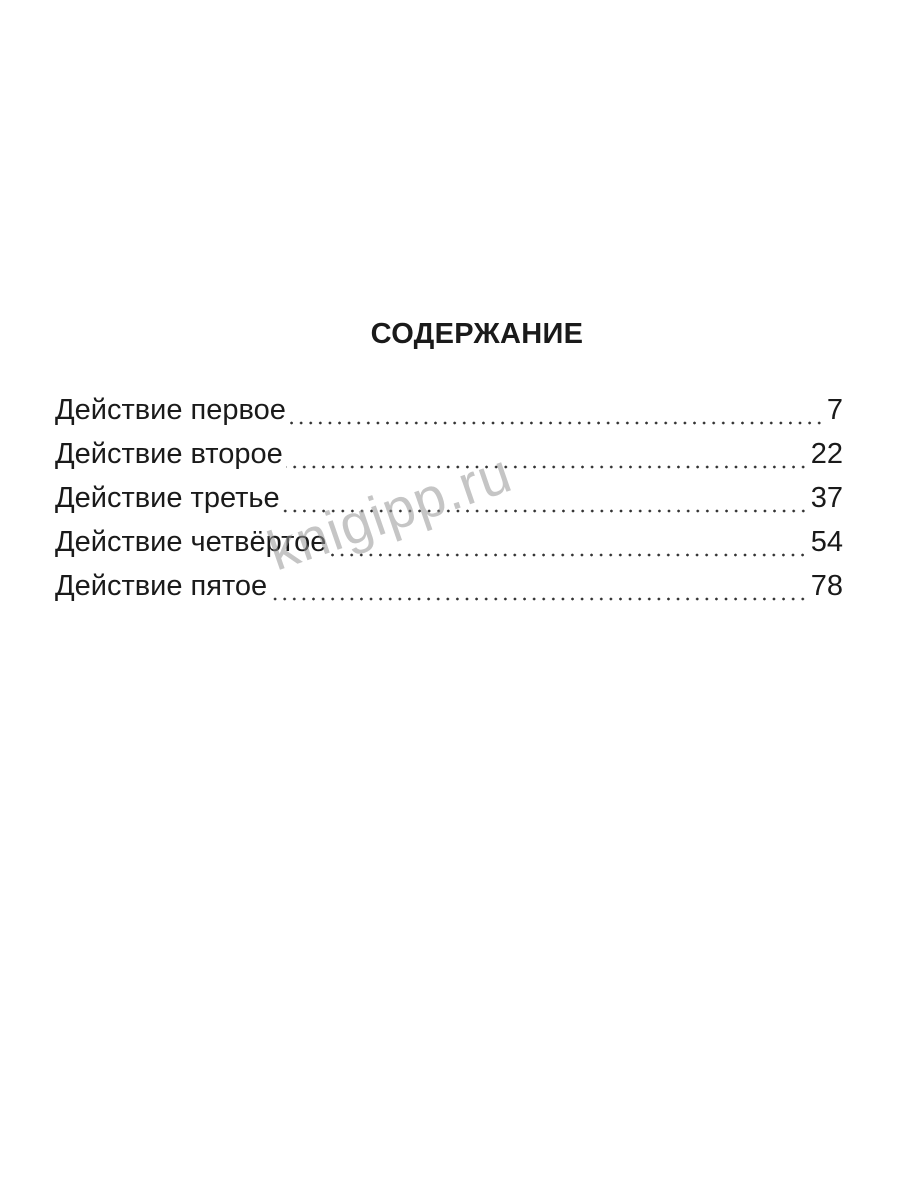 The image size is (900, 1200). I want to click on toc-entry-label: Действие первое, so click(170, 410).